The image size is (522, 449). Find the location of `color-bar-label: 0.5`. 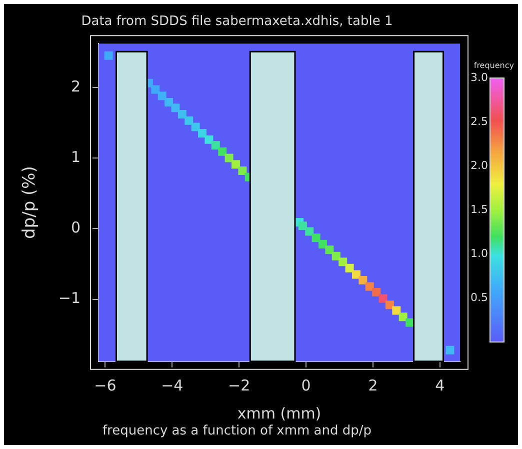

color-bar-label: 0.5 is located at coordinates (479, 297).